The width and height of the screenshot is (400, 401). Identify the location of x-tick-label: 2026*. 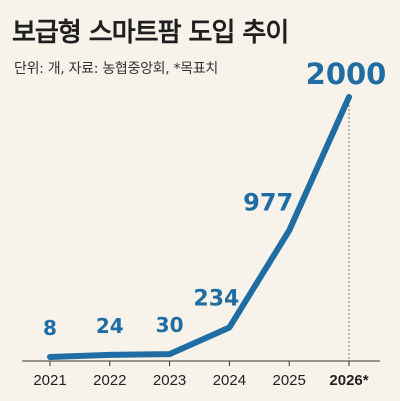
(348, 380).